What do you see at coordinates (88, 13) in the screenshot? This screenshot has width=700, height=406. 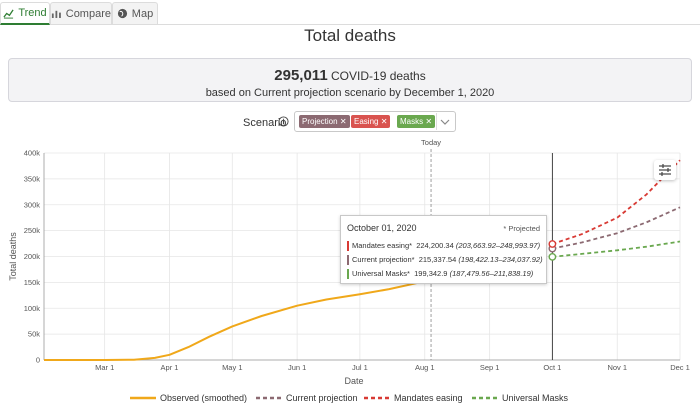 I see `tab-label: Compare` at bounding box center [88, 13].